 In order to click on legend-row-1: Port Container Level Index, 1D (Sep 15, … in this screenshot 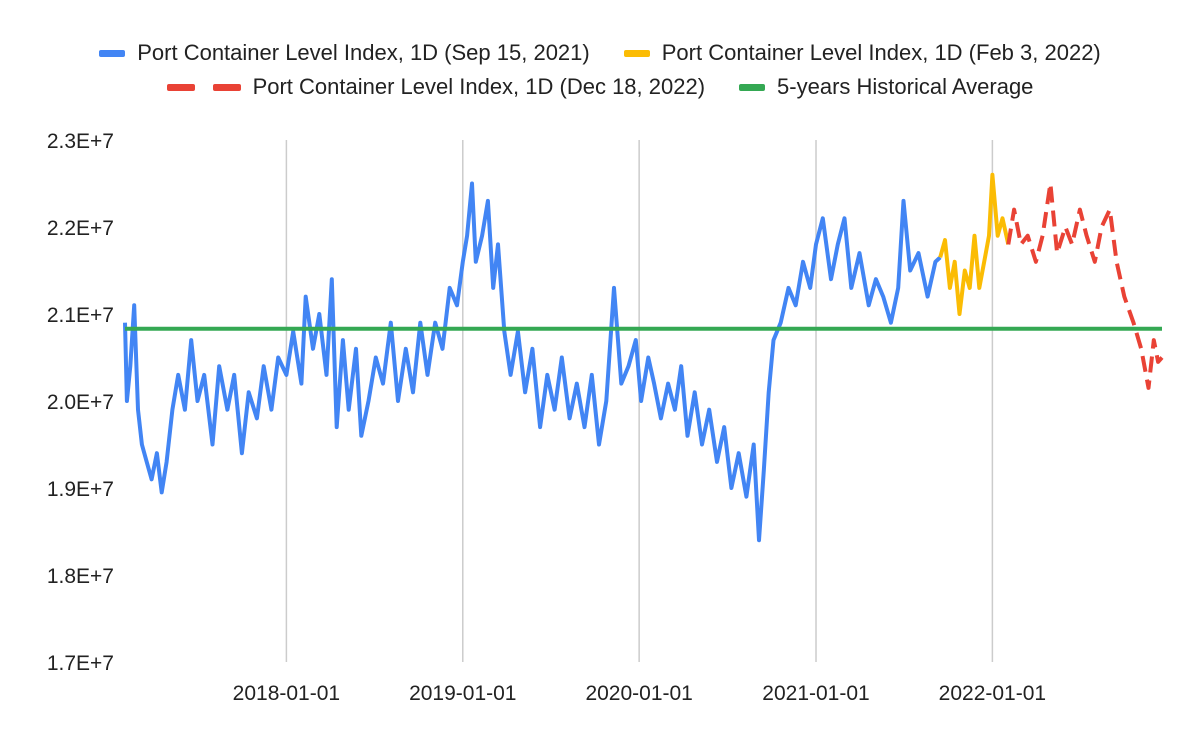, I will do `click(600, 53)`.